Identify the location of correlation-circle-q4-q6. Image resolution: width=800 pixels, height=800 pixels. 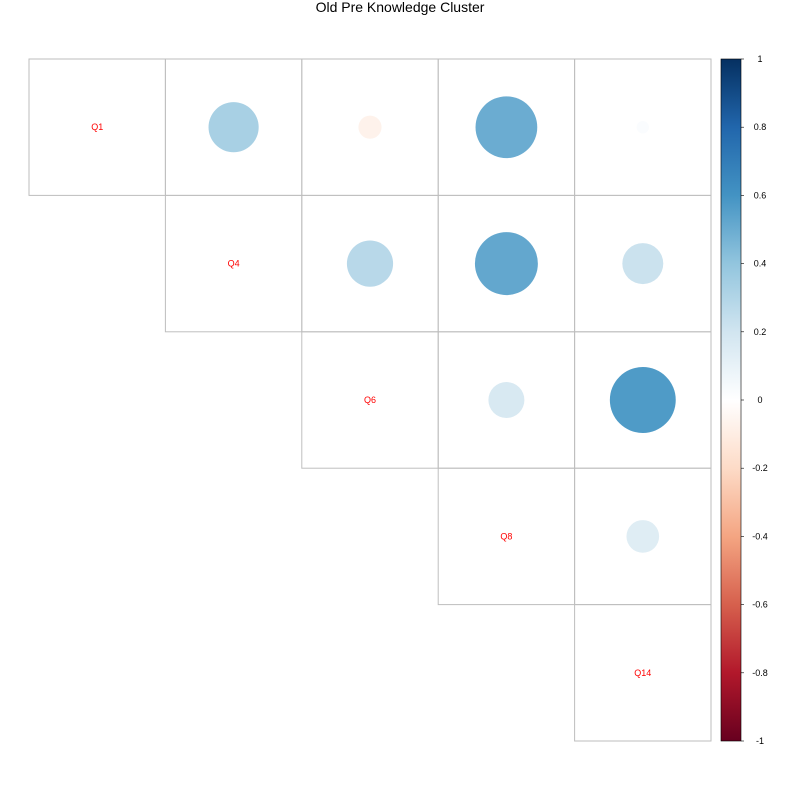
(370, 263).